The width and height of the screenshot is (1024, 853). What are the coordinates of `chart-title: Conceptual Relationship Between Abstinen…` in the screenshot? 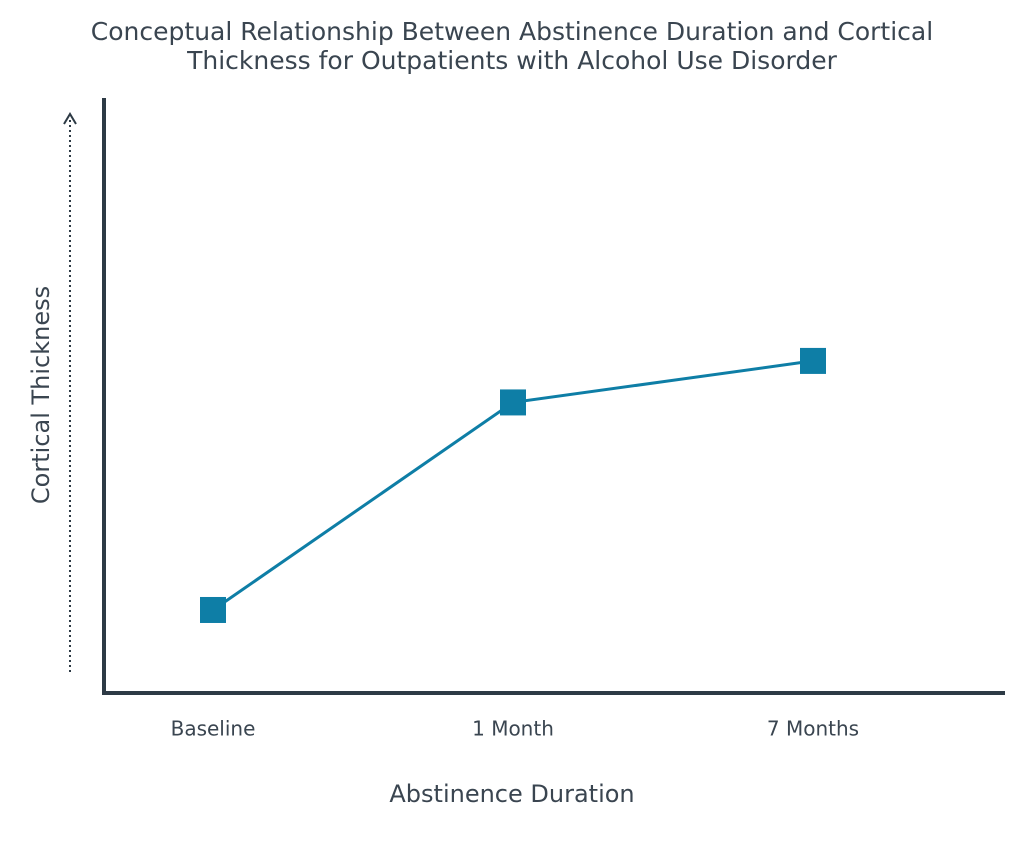 It's located at (512, 31).